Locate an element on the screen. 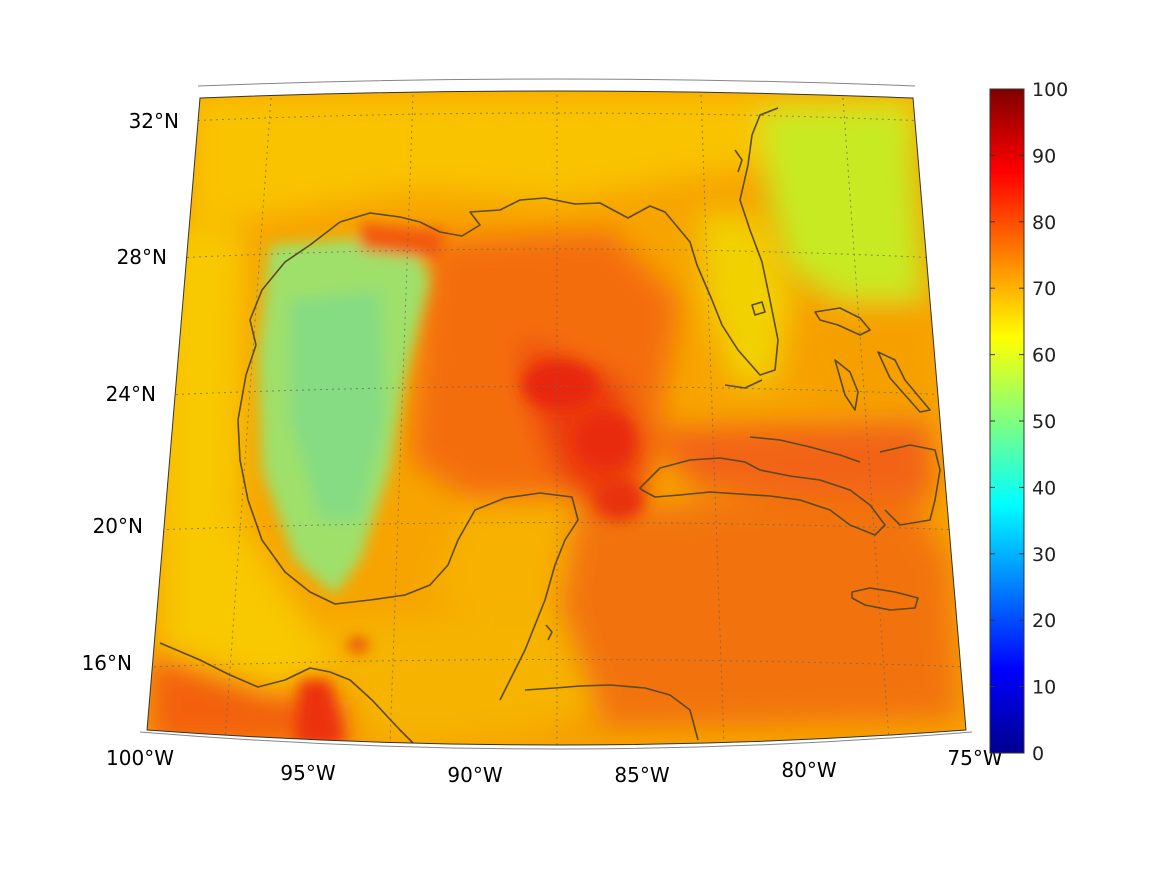 Image resolution: width=1167 pixels, height=875 pixels. colorbar-tick-label: 10 is located at coordinates (1044, 688).